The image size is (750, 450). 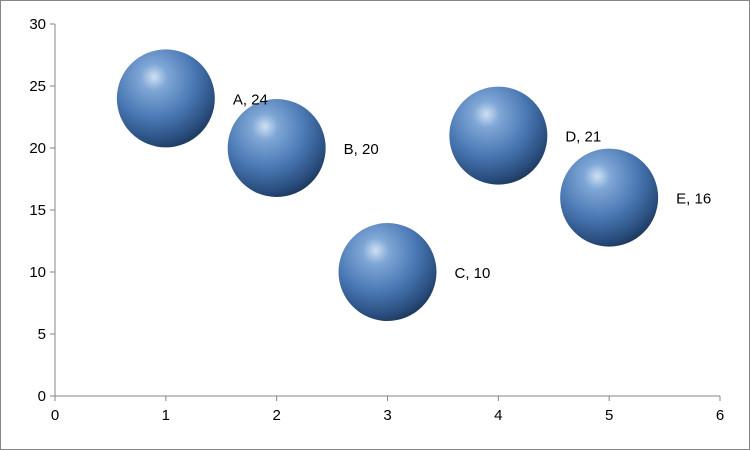 What do you see at coordinates (387, 272) in the screenshot?
I see `bubble-c` at bounding box center [387, 272].